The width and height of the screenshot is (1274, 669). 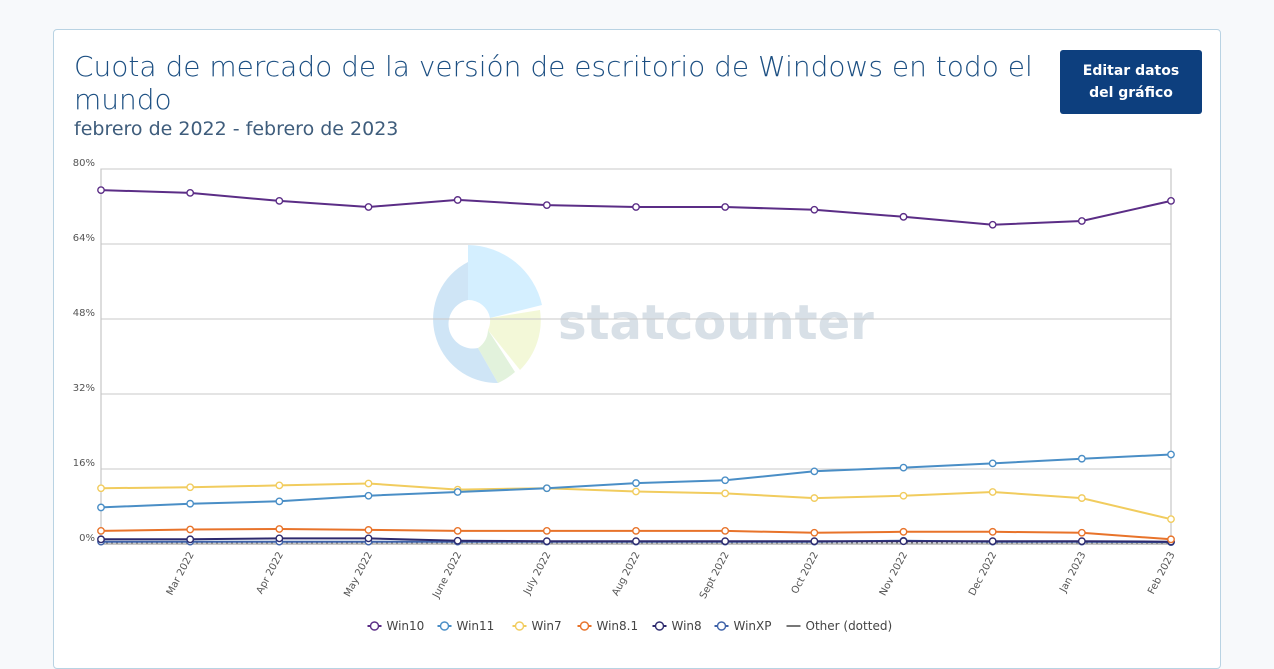 What do you see at coordinates (84, 163) in the screenshot?
I see `y-tick-label: 80%` at bounding box center [84, 163].